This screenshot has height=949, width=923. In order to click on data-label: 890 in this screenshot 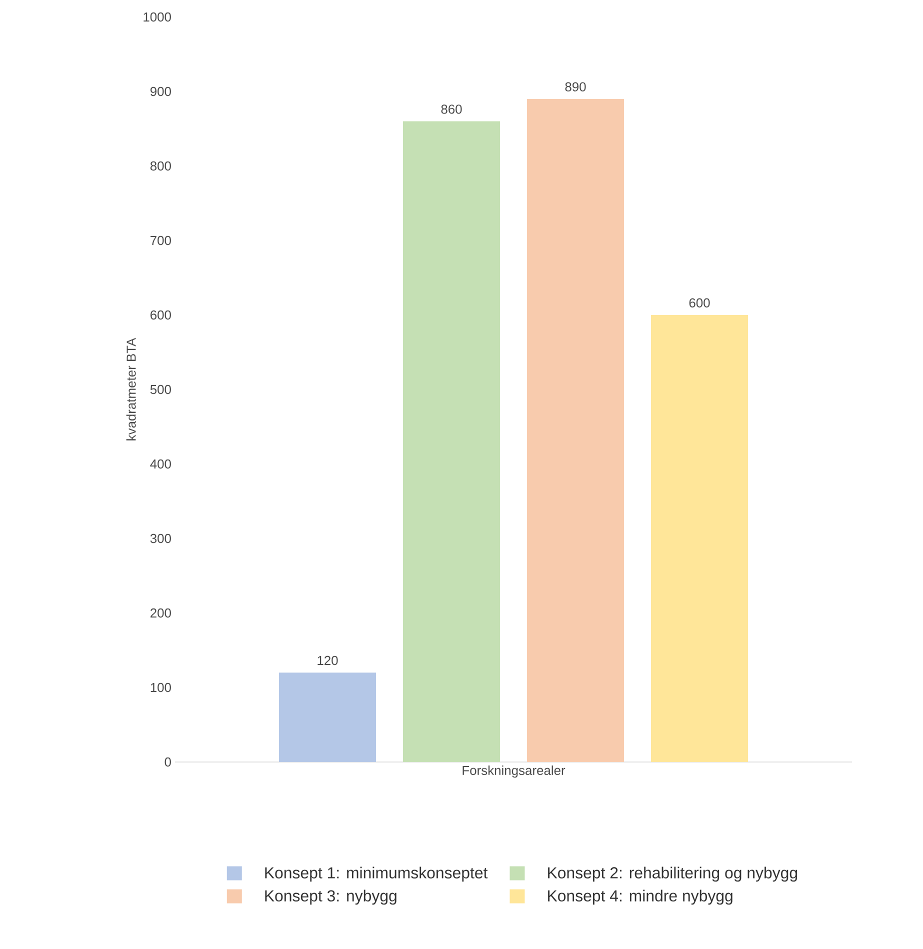, I will do `click(575, 87)`.